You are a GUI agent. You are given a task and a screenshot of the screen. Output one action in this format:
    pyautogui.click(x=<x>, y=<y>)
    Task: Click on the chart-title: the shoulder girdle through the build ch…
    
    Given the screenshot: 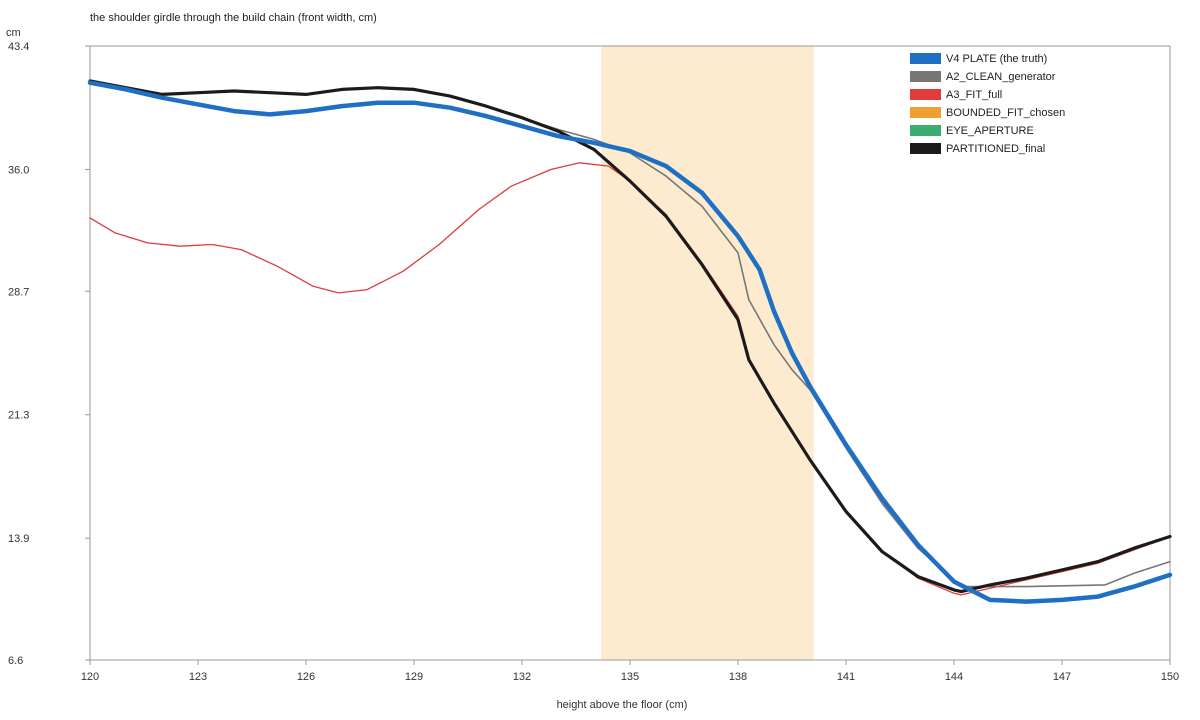 What is the action you would take?
    pyautogui.click(x=233, y=18)
    